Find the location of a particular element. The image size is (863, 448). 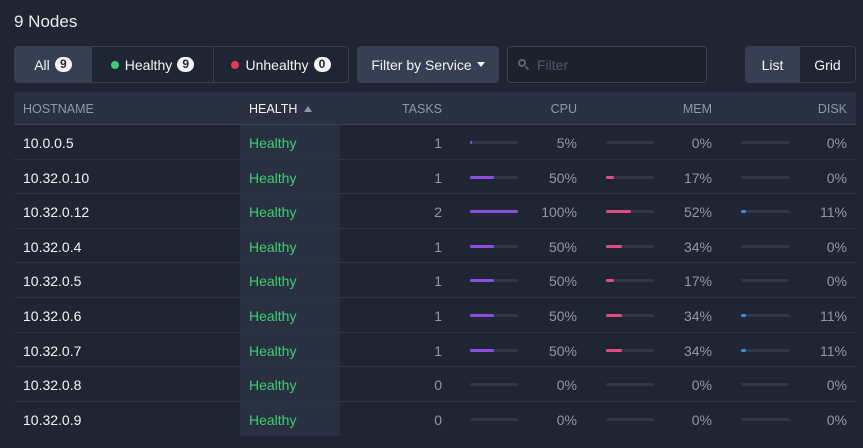

filter-healthy-button: Healthy 9 is located at coordinates (153, 64).